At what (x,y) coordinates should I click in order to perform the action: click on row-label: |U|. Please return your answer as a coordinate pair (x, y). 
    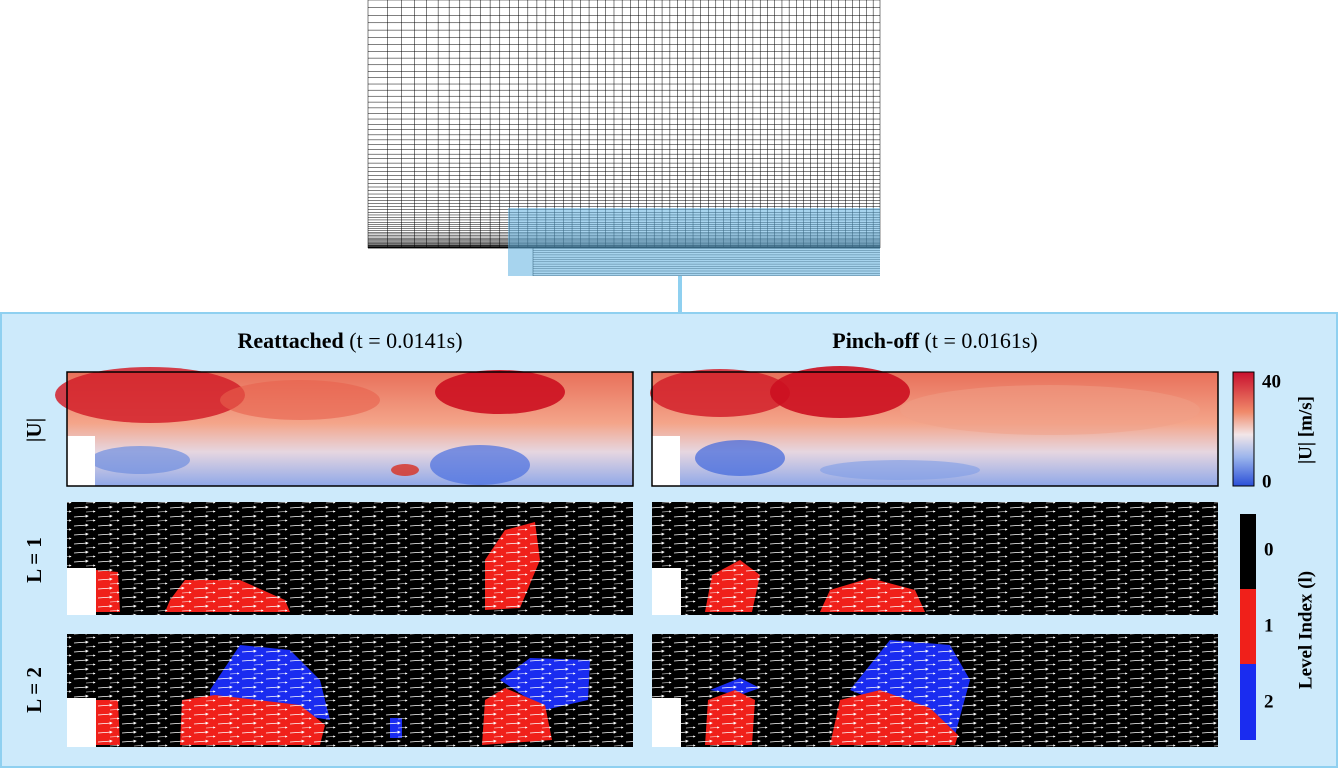
    Looking at the image, I should click on (34, 430).